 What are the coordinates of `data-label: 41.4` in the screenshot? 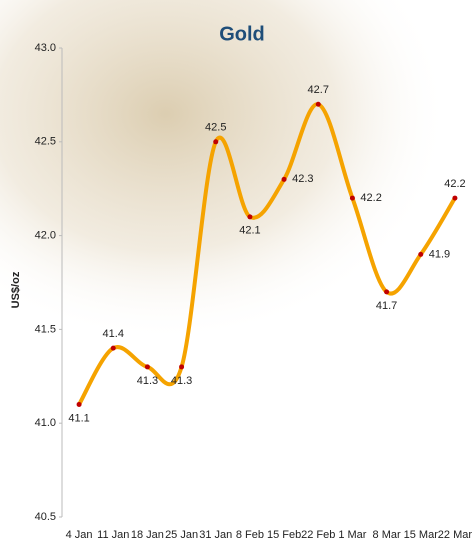 It's located at (113, 334).